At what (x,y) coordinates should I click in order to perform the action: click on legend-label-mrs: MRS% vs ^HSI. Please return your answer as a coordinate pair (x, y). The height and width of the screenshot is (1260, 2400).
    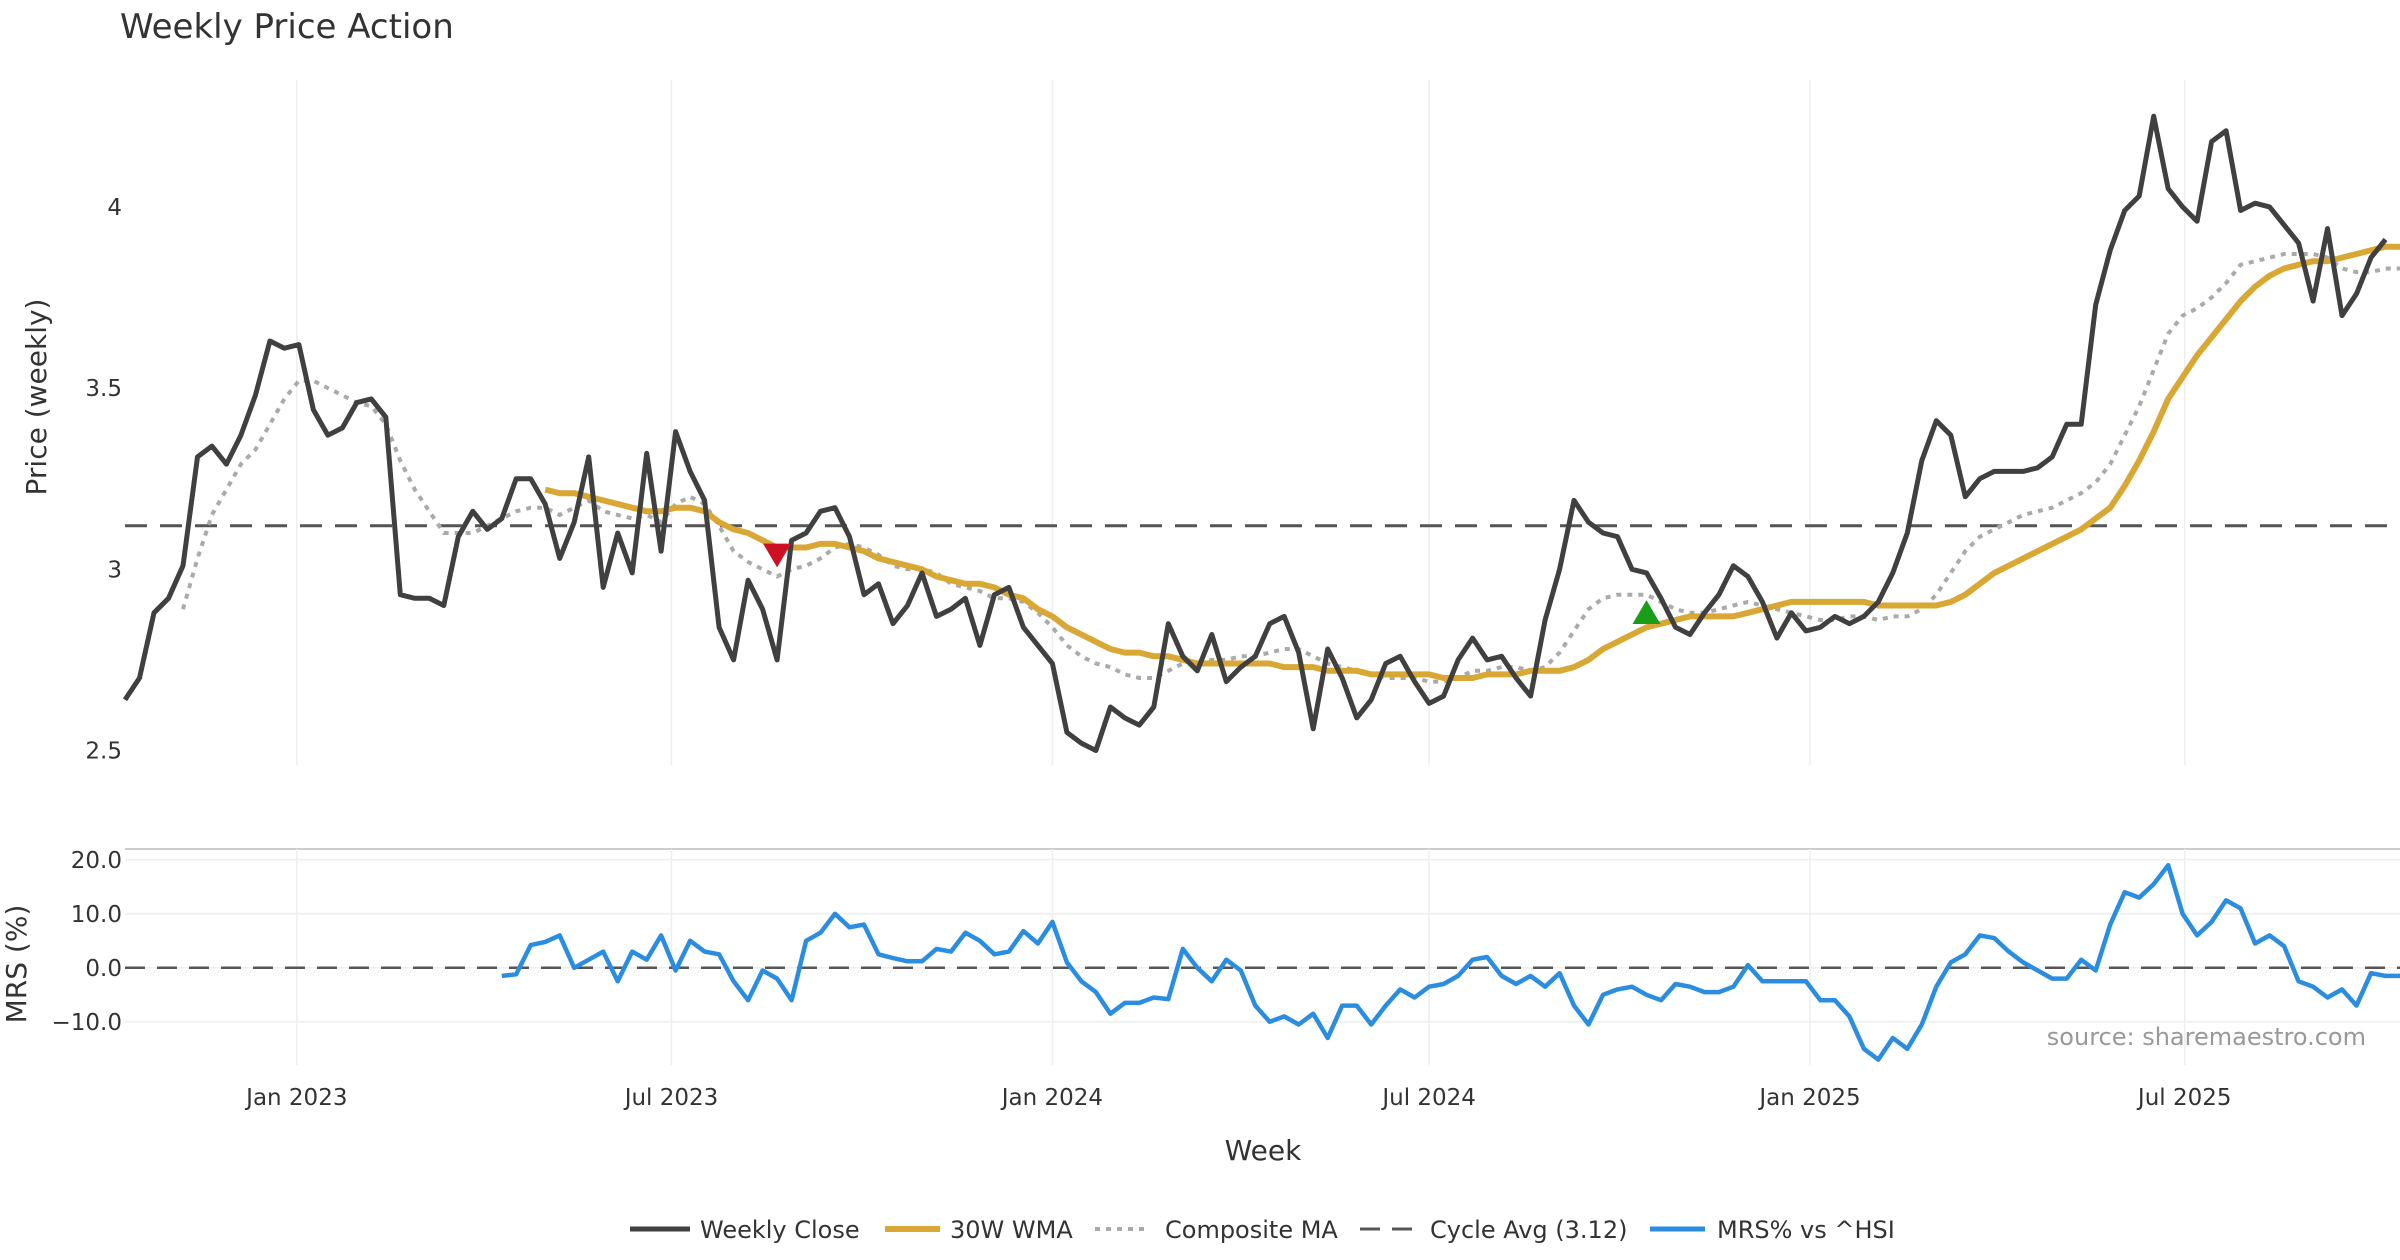
    Looking at the image, I should click on (1806, 1230).